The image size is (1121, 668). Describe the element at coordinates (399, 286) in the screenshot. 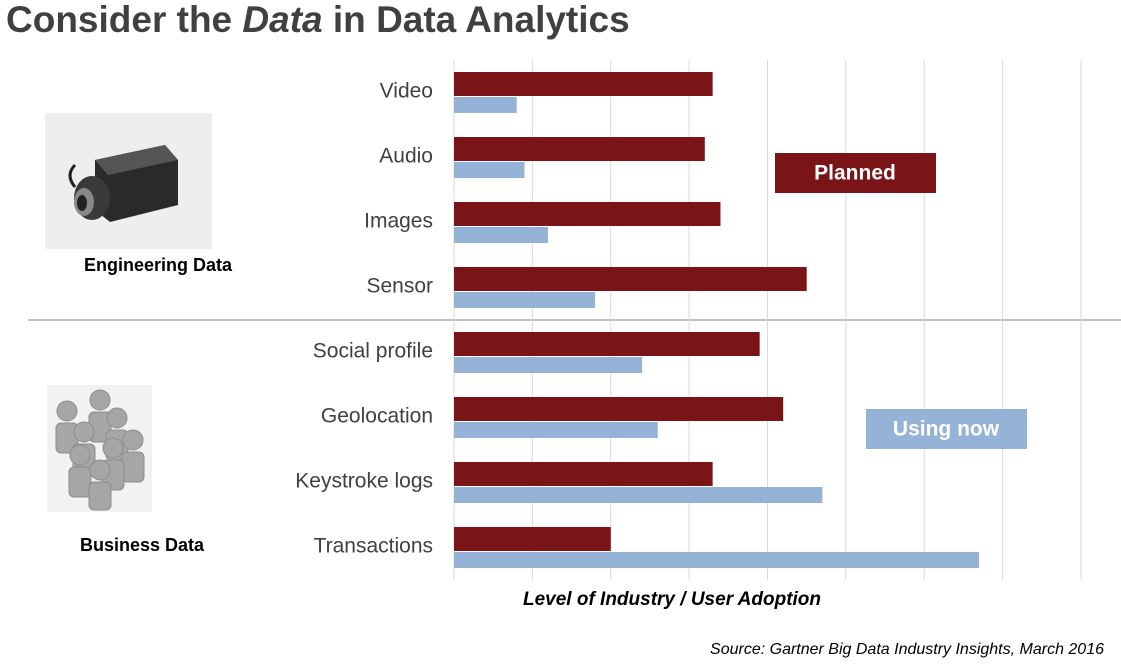

I see `y-tick-label: Sensor` at that location.